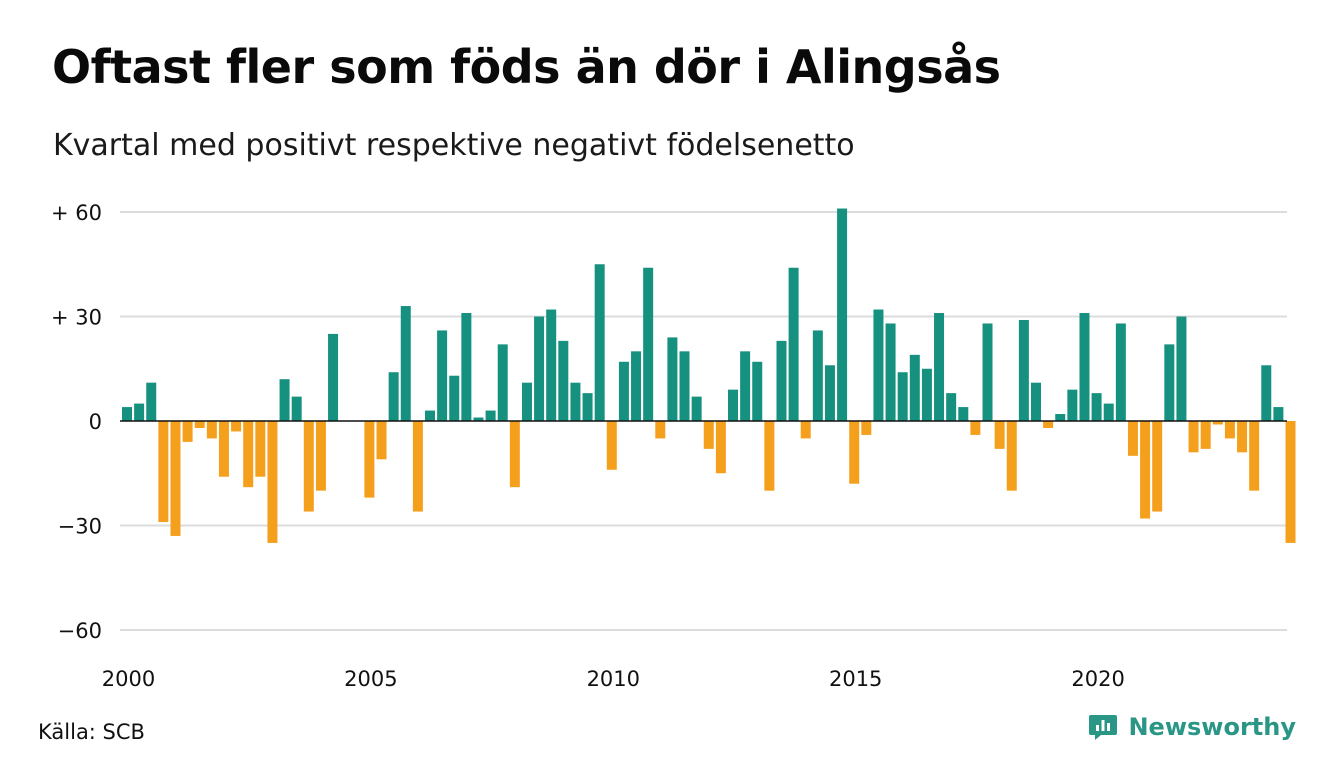 The width and height of the screenshot is (1340, 780). I want to click on brand-logo: Newsworthy, so click(1192, 727).